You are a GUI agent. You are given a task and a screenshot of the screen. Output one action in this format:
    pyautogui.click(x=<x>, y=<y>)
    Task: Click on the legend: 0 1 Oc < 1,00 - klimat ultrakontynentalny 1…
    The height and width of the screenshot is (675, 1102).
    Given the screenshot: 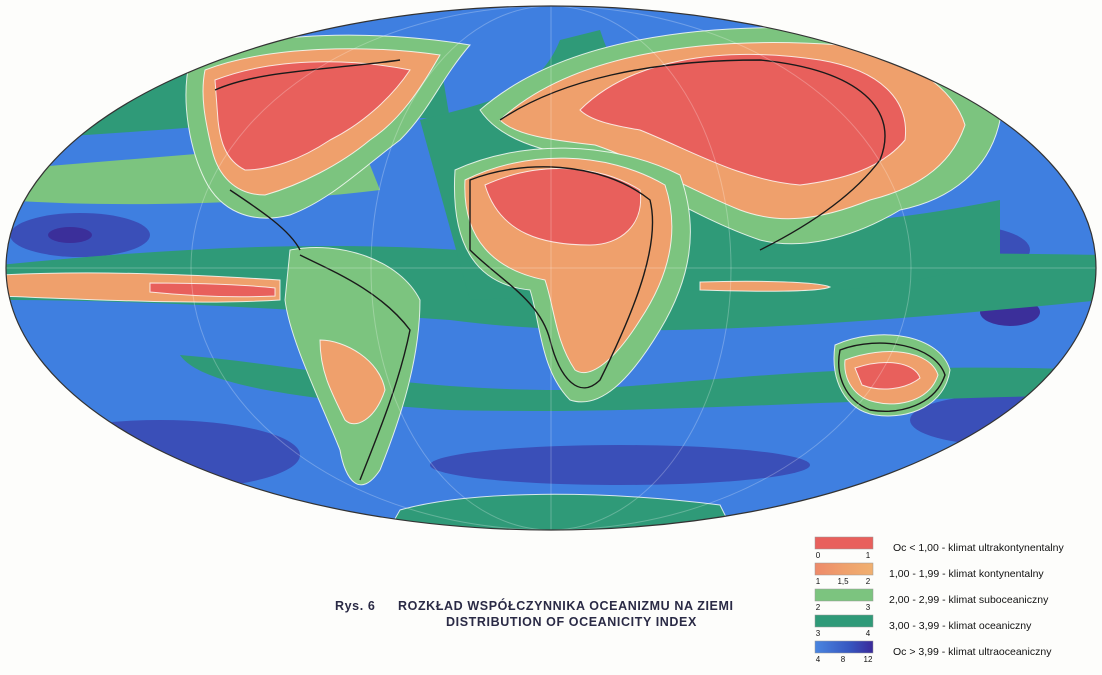 What is the action you would take?
    pyautogui.click(x=939, y=600)
    